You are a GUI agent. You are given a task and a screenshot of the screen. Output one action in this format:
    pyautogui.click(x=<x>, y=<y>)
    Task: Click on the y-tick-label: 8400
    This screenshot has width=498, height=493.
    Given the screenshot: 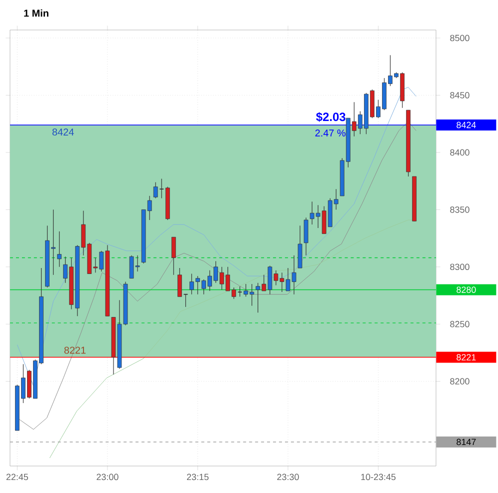 What is the action you would take?
    pyautogui.click(x=460, y=152)
    